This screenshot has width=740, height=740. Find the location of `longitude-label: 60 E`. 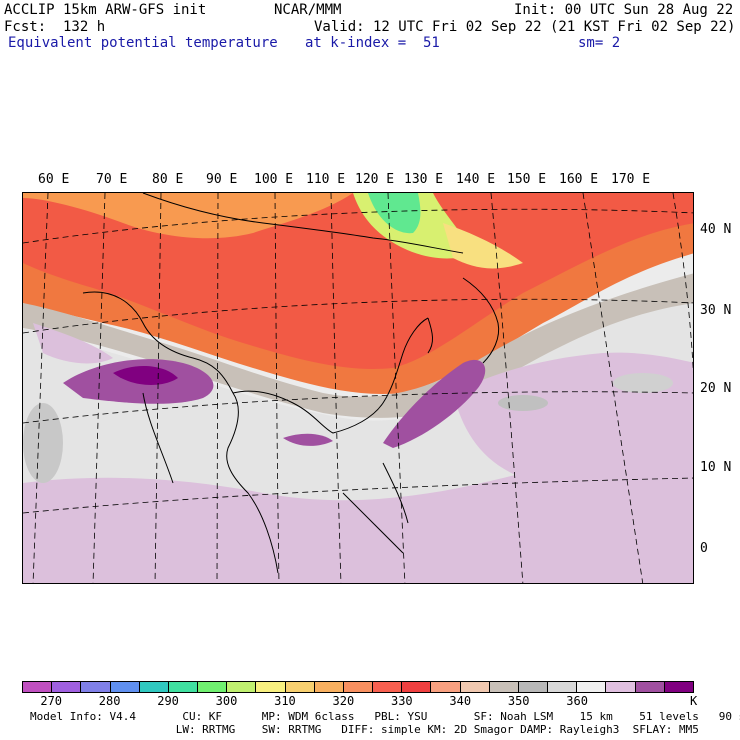

longitude-label: 60 E is located at coordinates (54, 179).